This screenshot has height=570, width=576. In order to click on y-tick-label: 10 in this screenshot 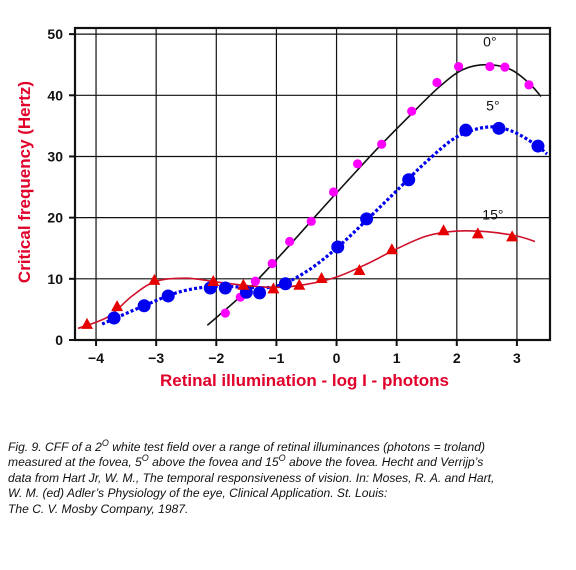, I will do `click(55, 279)`.